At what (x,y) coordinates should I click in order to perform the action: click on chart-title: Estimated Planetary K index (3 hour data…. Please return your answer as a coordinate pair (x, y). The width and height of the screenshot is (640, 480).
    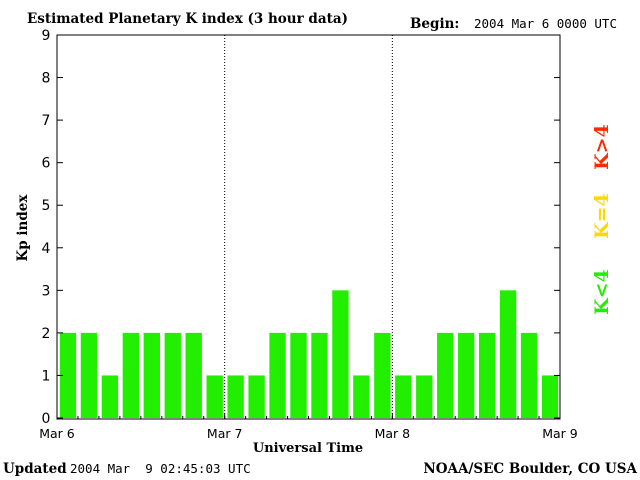
    Looking at the image, I should click on (187, 19).